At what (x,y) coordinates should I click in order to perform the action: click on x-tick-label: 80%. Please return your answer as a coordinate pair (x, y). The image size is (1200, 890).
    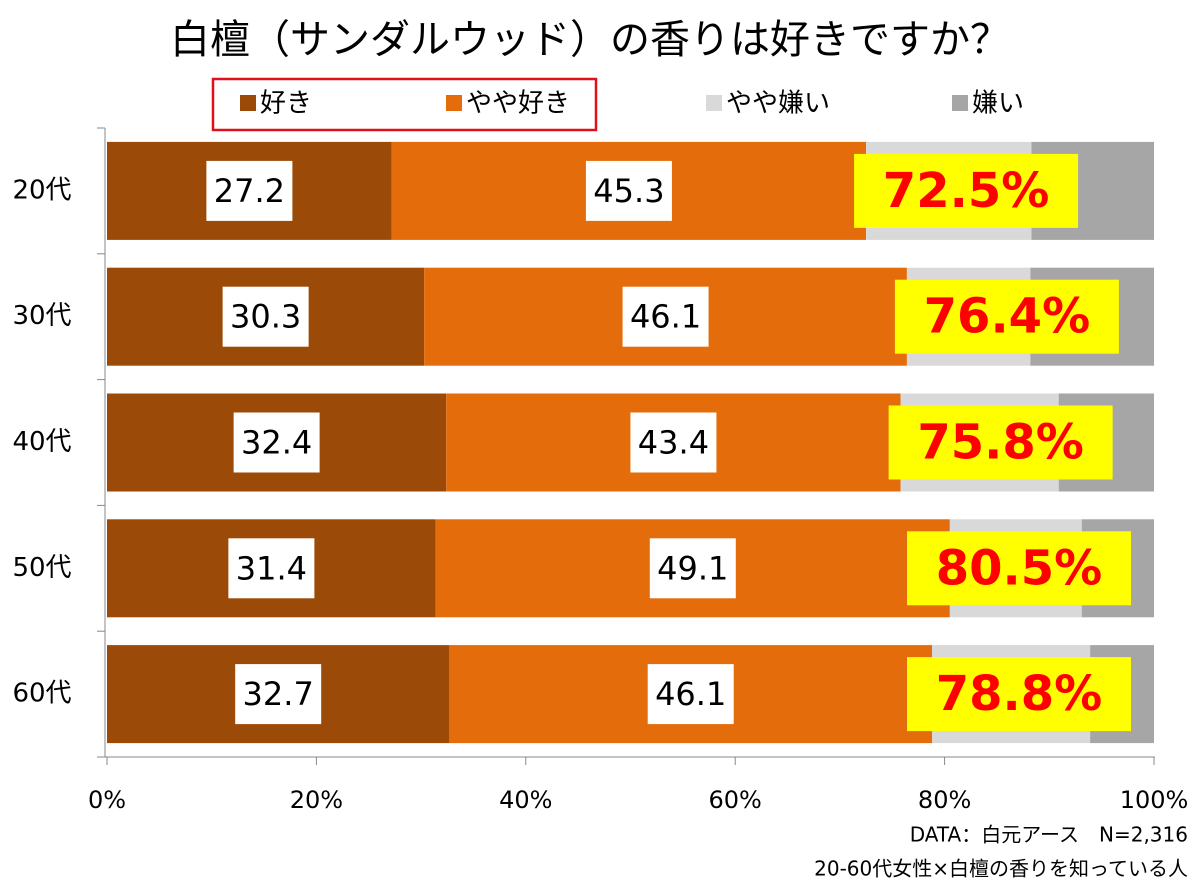
    Looking at the image, I should click on (944, 800).